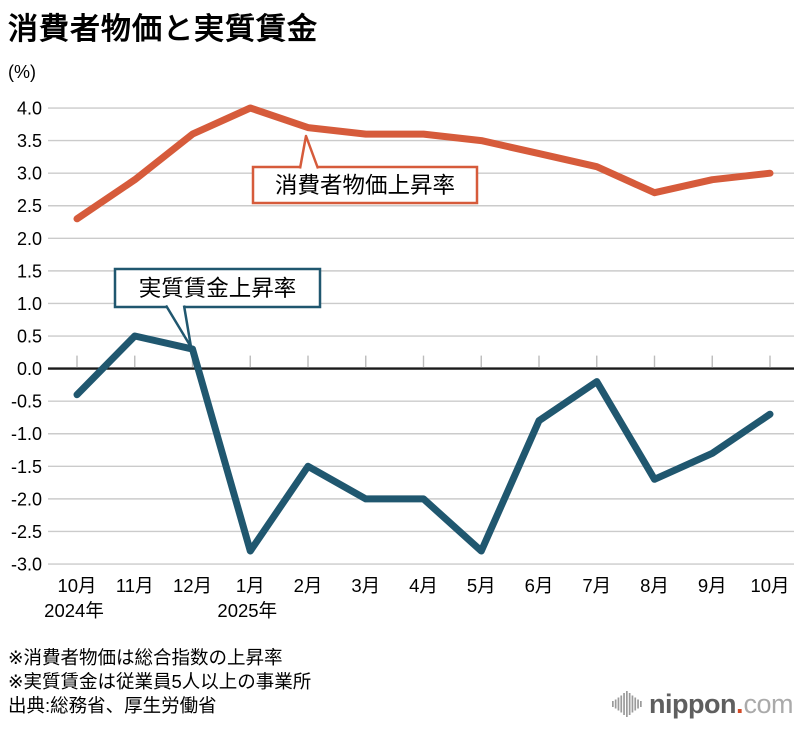  I want to click on x-axis-year-label: 2024年, so click(74, 610).